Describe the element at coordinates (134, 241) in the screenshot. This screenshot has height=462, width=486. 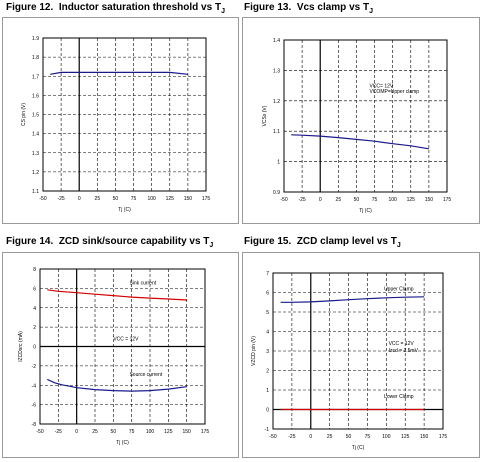
I see `figure-14-caption: ZCD sink/source capability vs T` at that location.